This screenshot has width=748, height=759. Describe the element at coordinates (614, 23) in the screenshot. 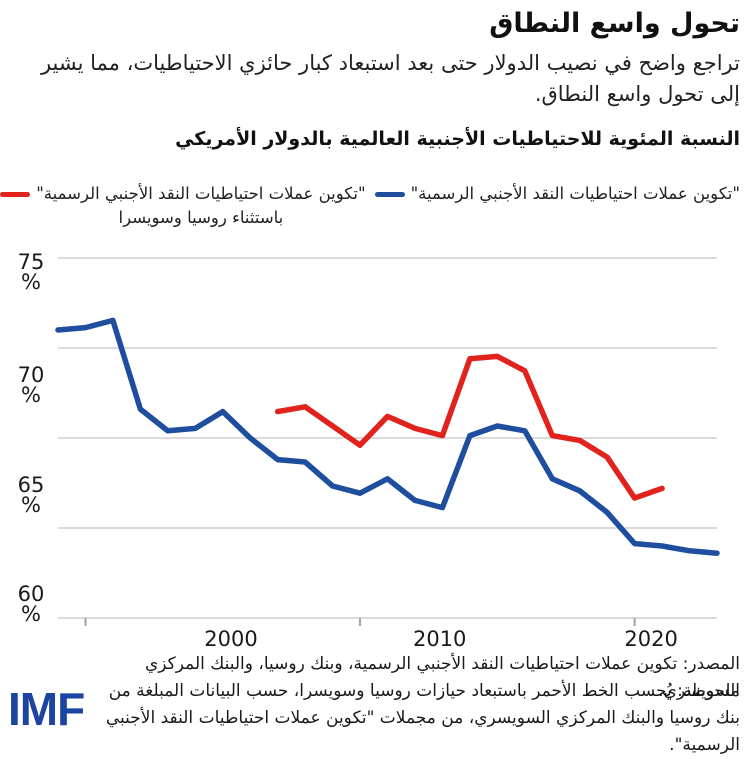

I see `page-title: تحول واسع النطاق` at that location.